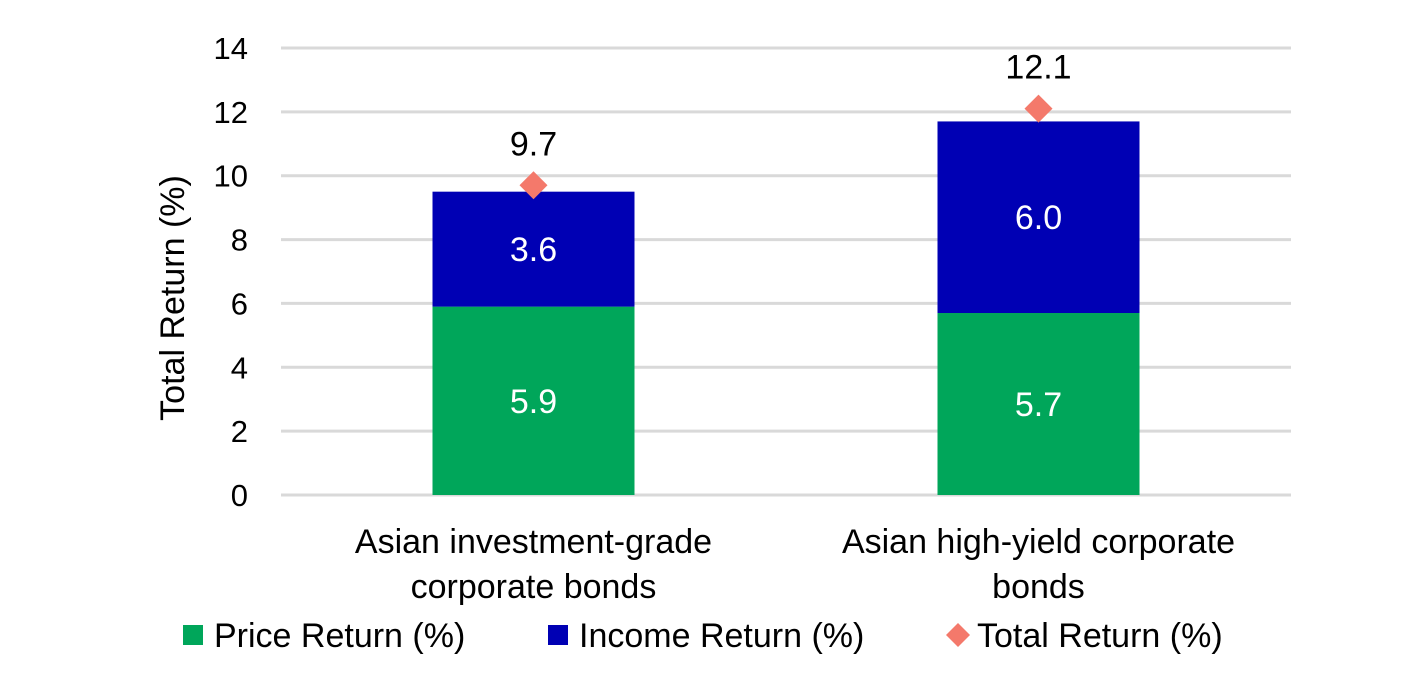 This screenshot has height=698, width=1413. What do you see at coordinates (231, 48) in the screenshot?
I see `y-tick-label: 14` at bounding box center [231, 48].